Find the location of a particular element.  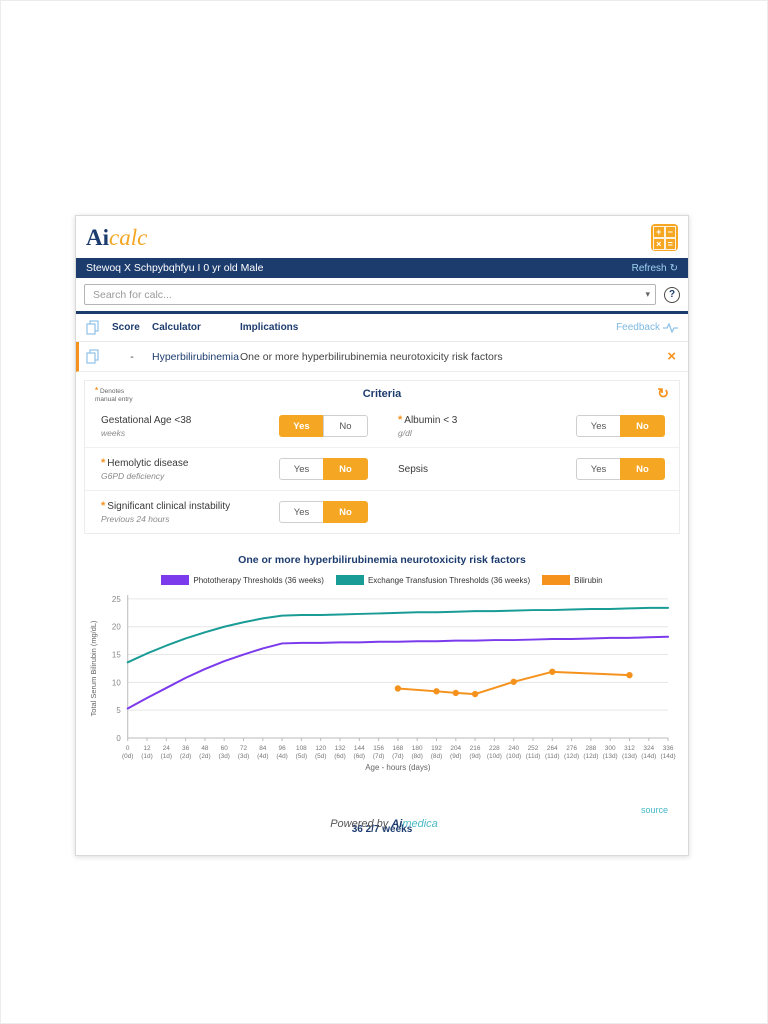

svg-text: 312 is located at coordinates (629, 748).